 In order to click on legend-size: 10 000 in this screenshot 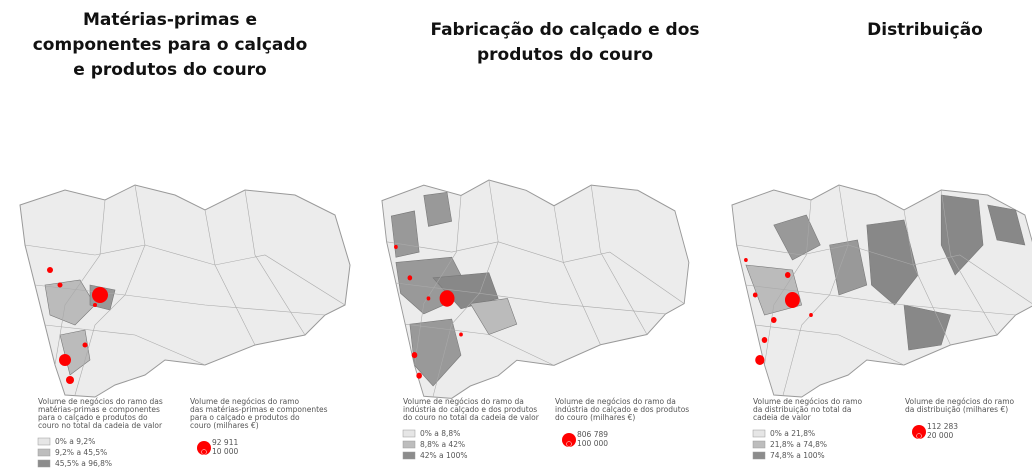, I will do `click(225, 451)`.